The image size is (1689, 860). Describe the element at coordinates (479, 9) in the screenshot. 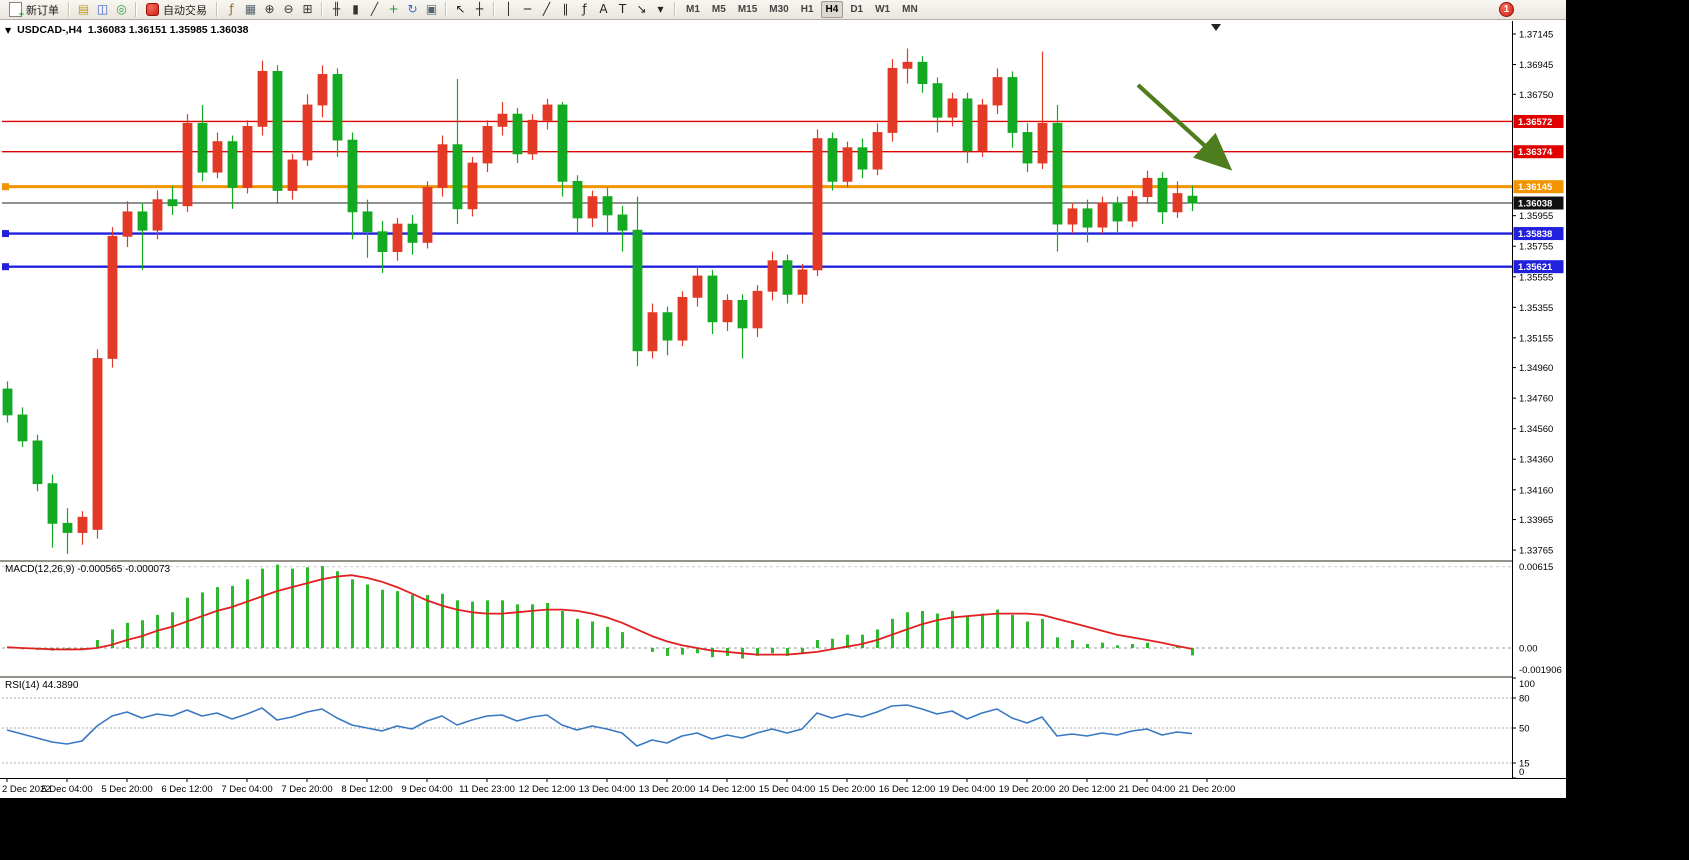

I see `crosshair-icon: ┼` at that location.